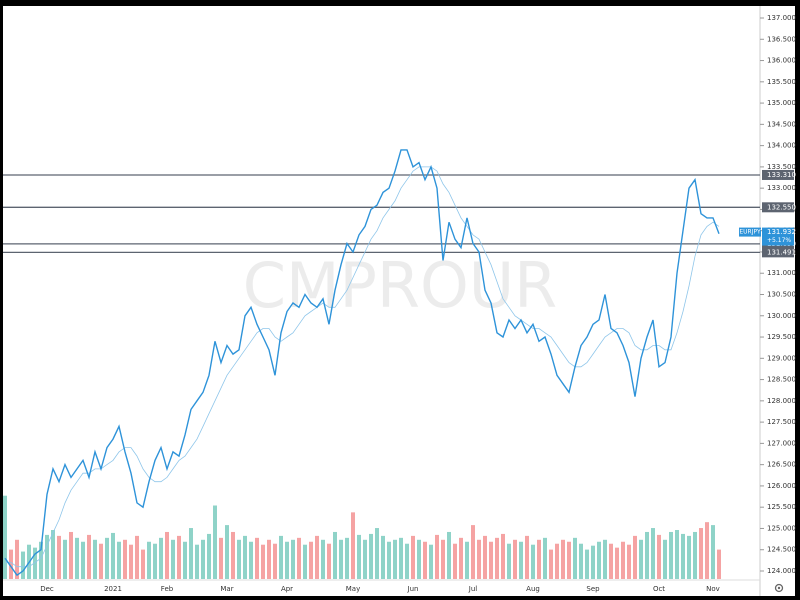 This screenshot has height=600, width=800. Describe the element at coordinates (781, 358) in the screenshot. I see `y-tick-label: 129.000` at that location.